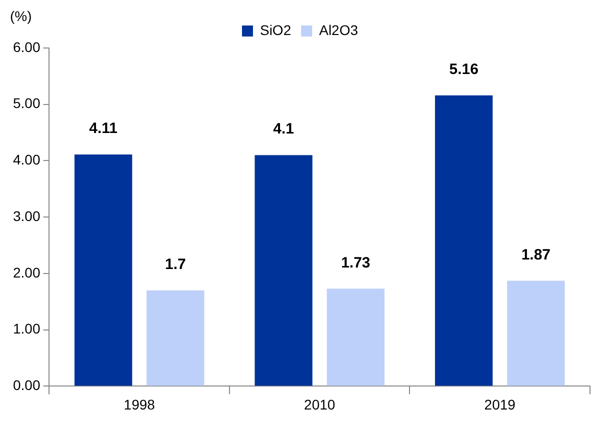 The width and height of the screenshot is (596, 423). What do you see at coordinates (26, 328) in the screenshot?
I see `y-tick-label: 1.00` at bounding box center [26, 328].